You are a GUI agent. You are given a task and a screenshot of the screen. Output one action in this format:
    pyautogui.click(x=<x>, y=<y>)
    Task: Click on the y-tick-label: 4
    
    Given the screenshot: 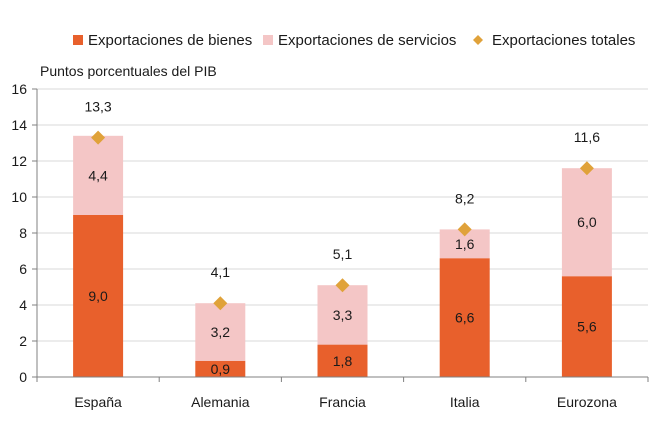 What is the action you would take?
    pyautogui.click(x=23, y=305)
    